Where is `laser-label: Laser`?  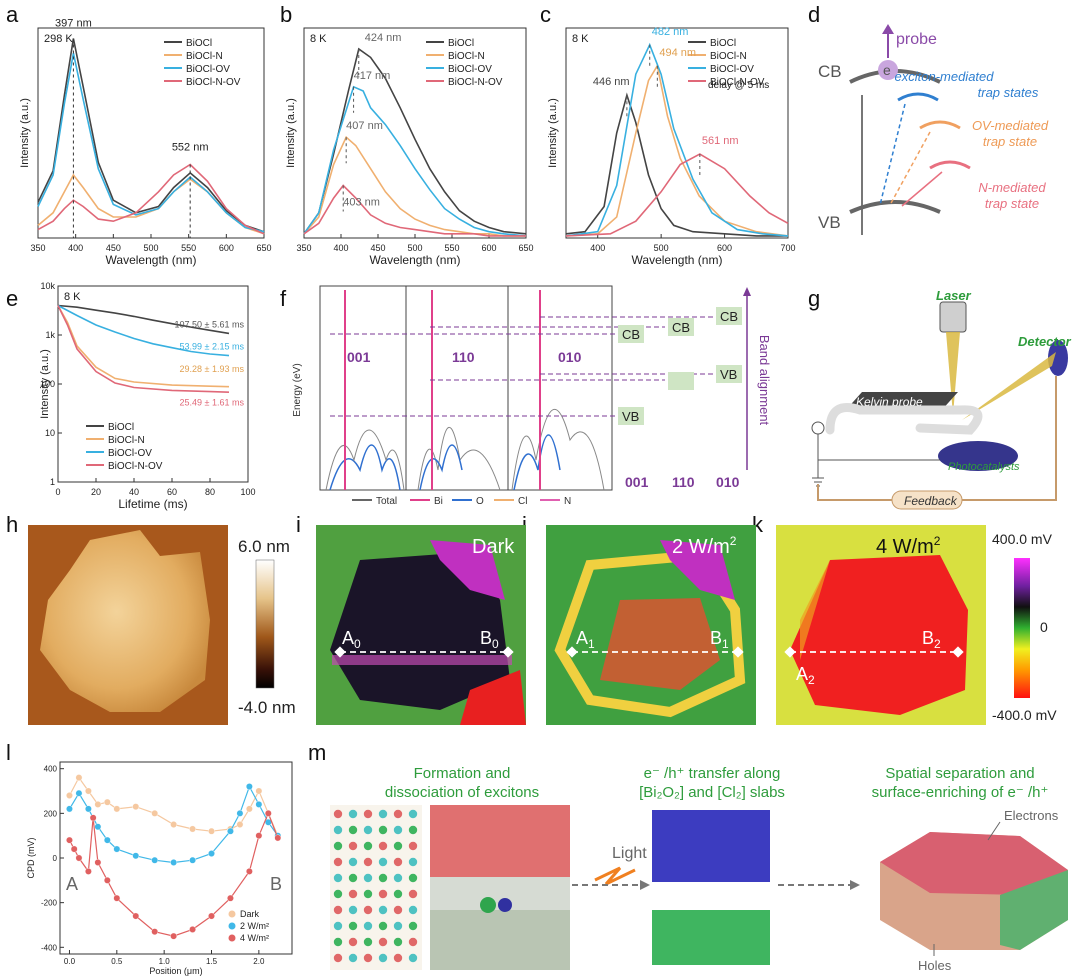
laser-label: Laser is located at coordinates (954, 295).